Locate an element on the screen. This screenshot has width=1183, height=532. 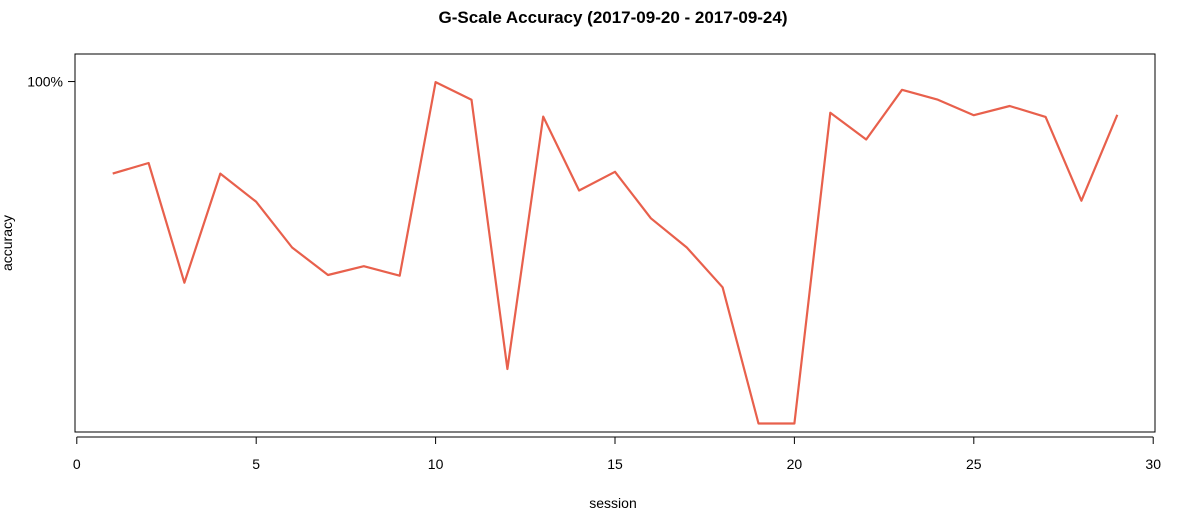
y-tick-label: 100% is located at coordinates (45, 82).